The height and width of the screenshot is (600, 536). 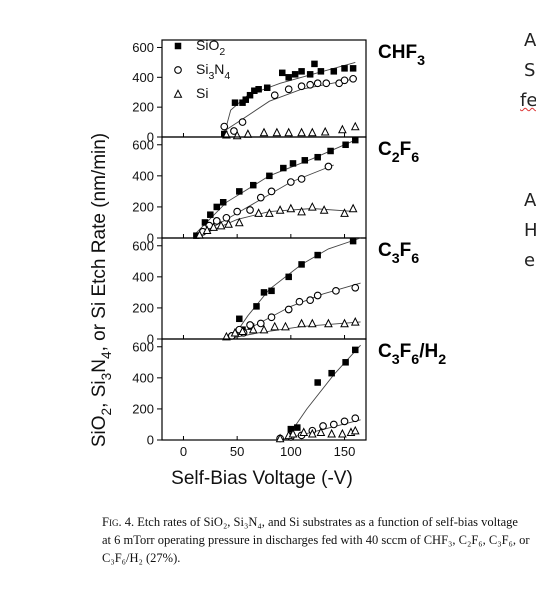 What do you see at coordinates (264, 389) in the screenshot?
I see `panel-frame` at bounding box center [264, 389].